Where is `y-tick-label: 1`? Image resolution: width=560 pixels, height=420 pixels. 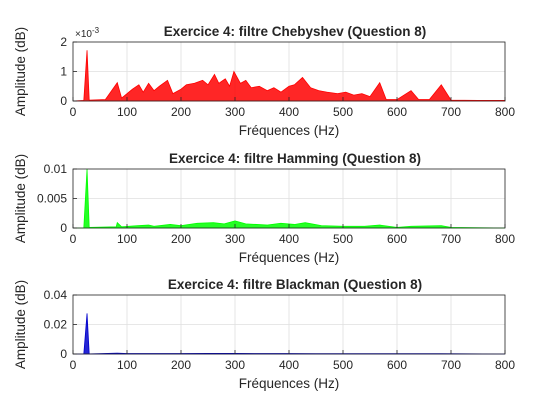 y-tick-label: 1 is located at coordinates (63, 72).